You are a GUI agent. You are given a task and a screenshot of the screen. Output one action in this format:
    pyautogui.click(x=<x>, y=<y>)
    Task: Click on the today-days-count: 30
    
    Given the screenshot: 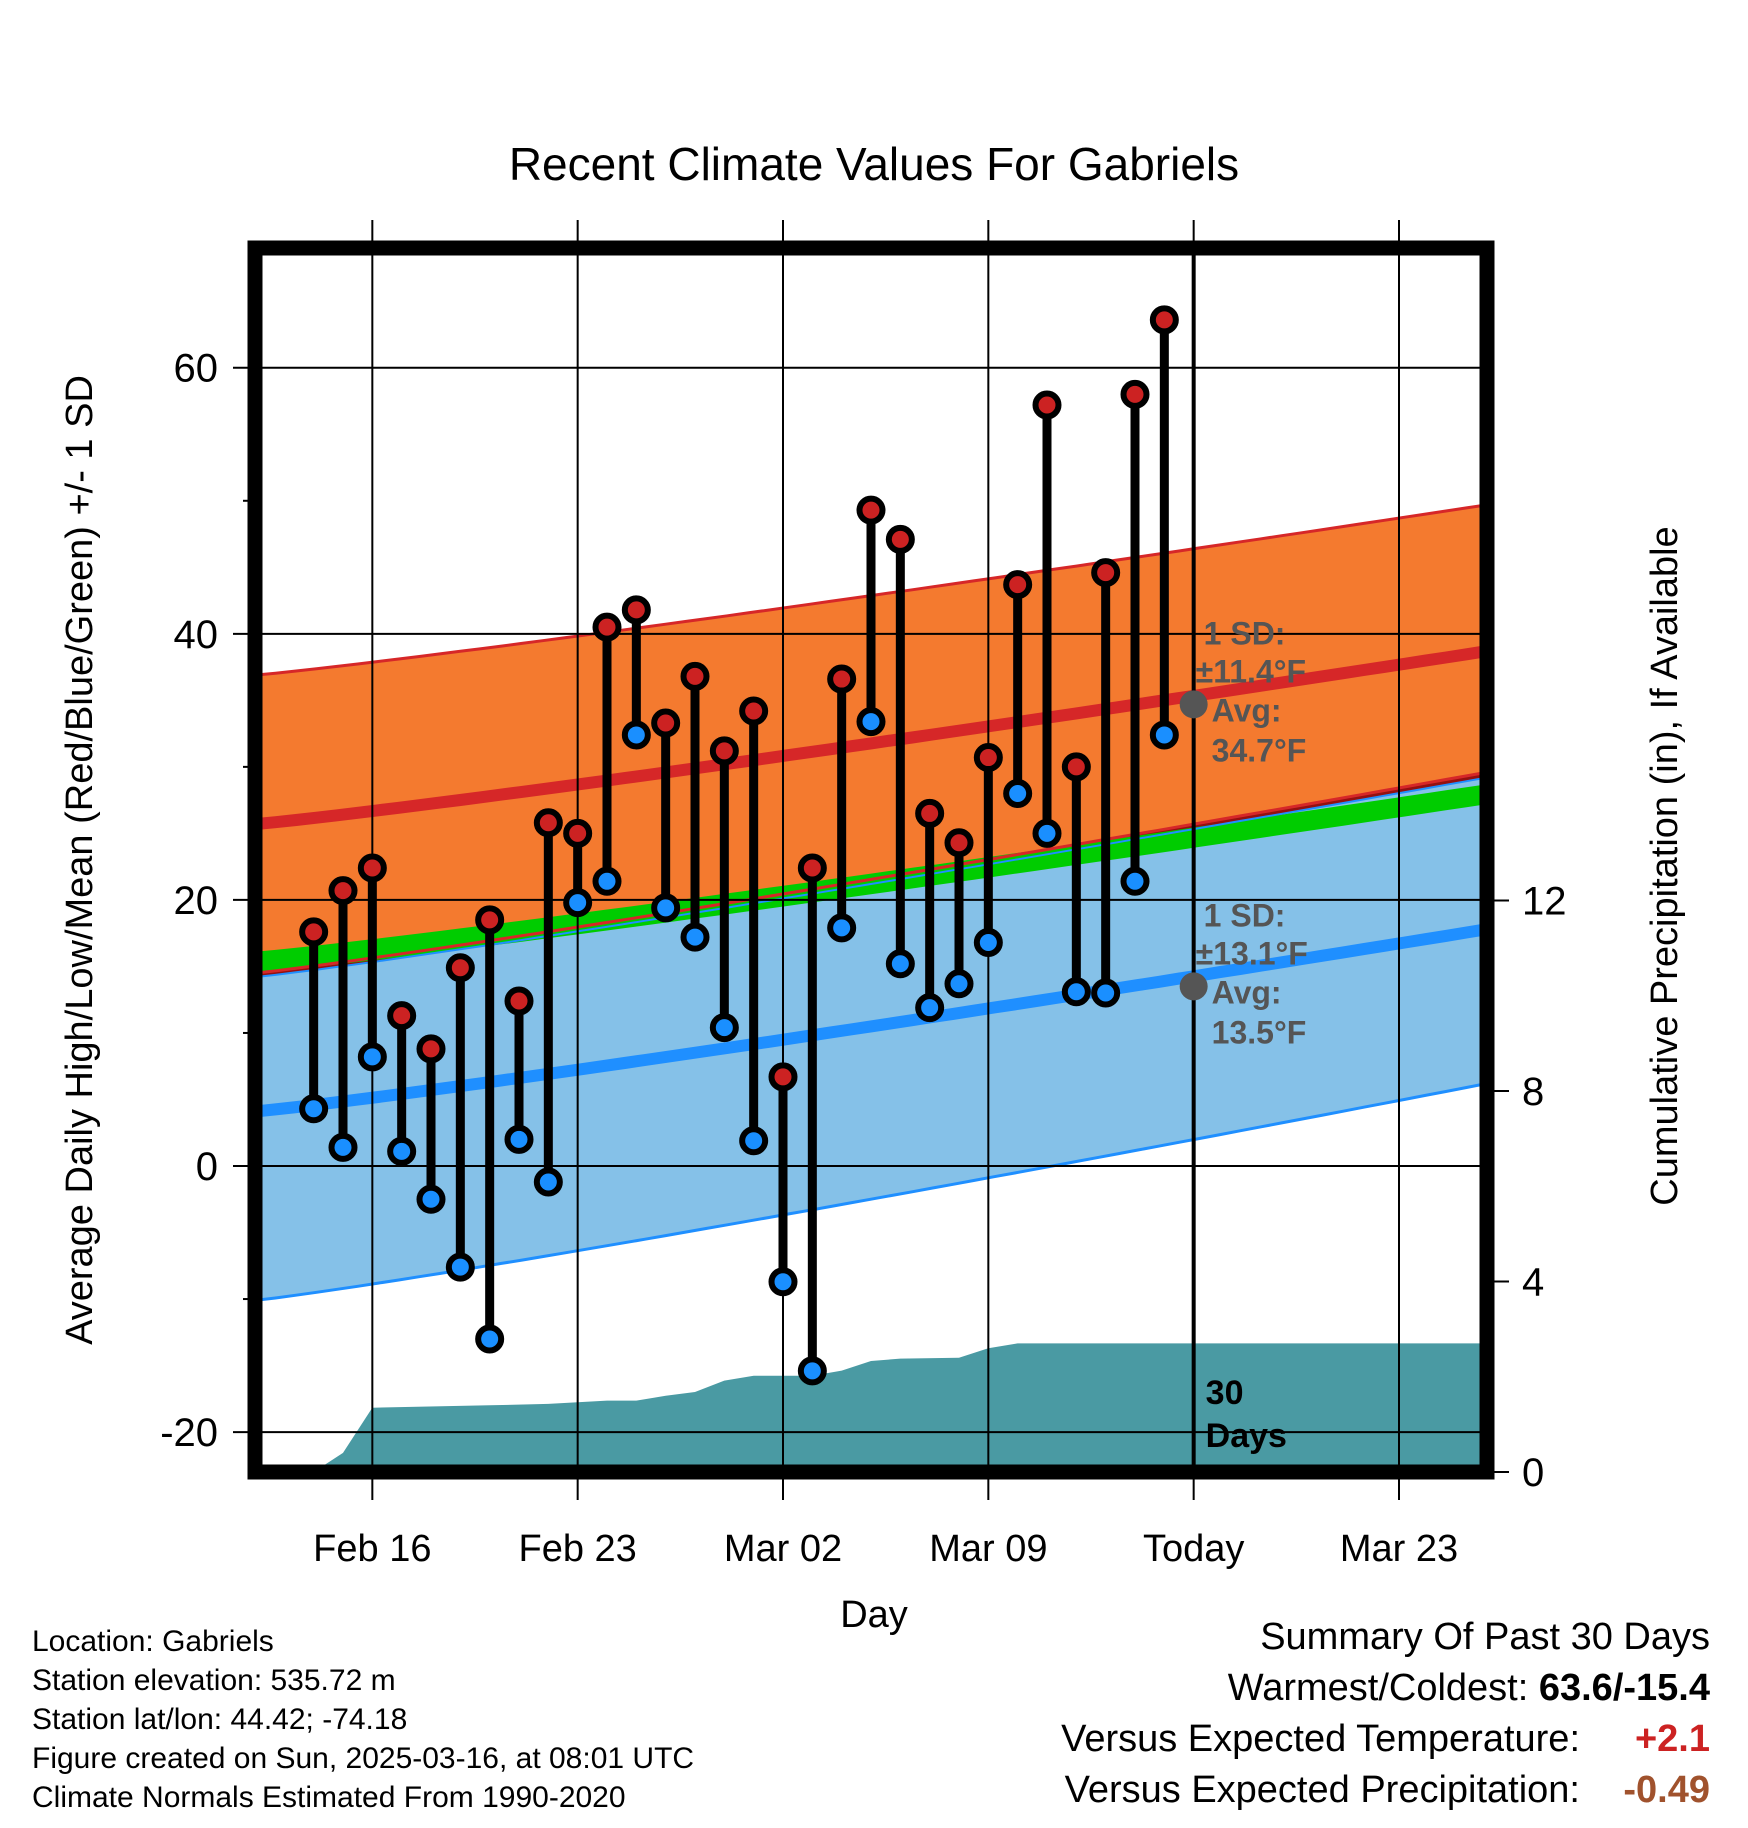 What is the action you would take?
    pyautogui.click(x=1225, y=1393)
    